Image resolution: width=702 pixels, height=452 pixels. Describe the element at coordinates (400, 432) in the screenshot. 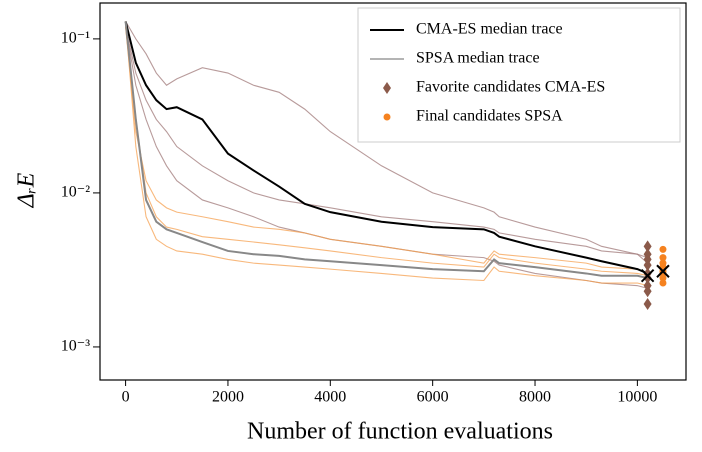

I see `x-axis-label: Number of function evaluations` at that location.